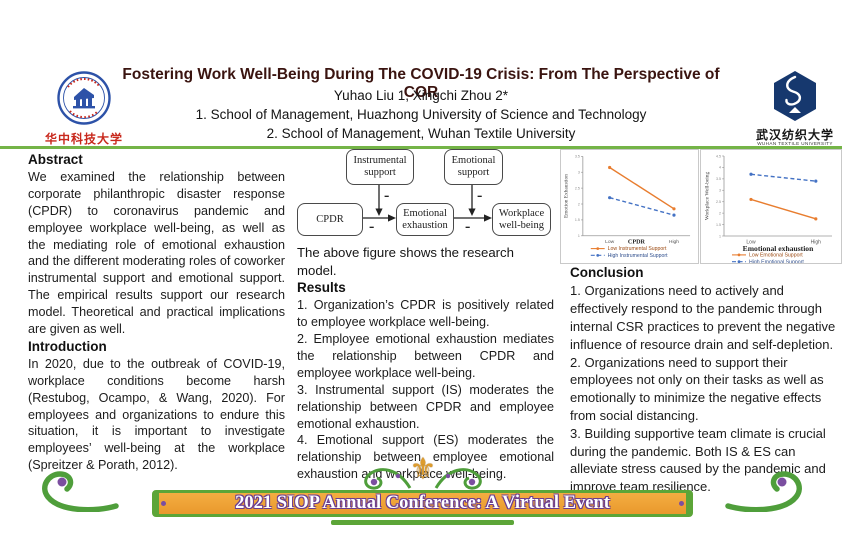  Describe the element at coordinates (473, 167) in the screenshot. I see `model-box-emotional-support: Emotional support` at that location.